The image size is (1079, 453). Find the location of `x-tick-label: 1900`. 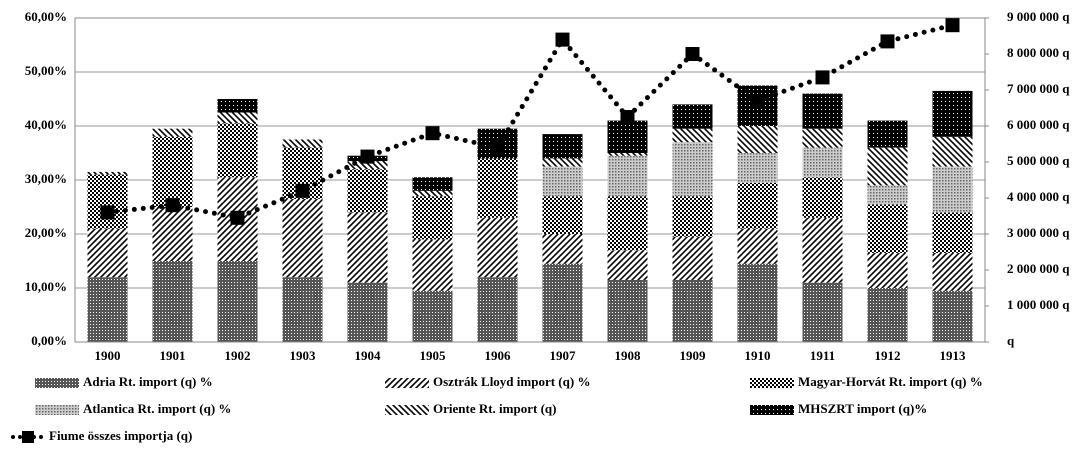

x-tick-label: 1900 is located at coordinates (108, 355).